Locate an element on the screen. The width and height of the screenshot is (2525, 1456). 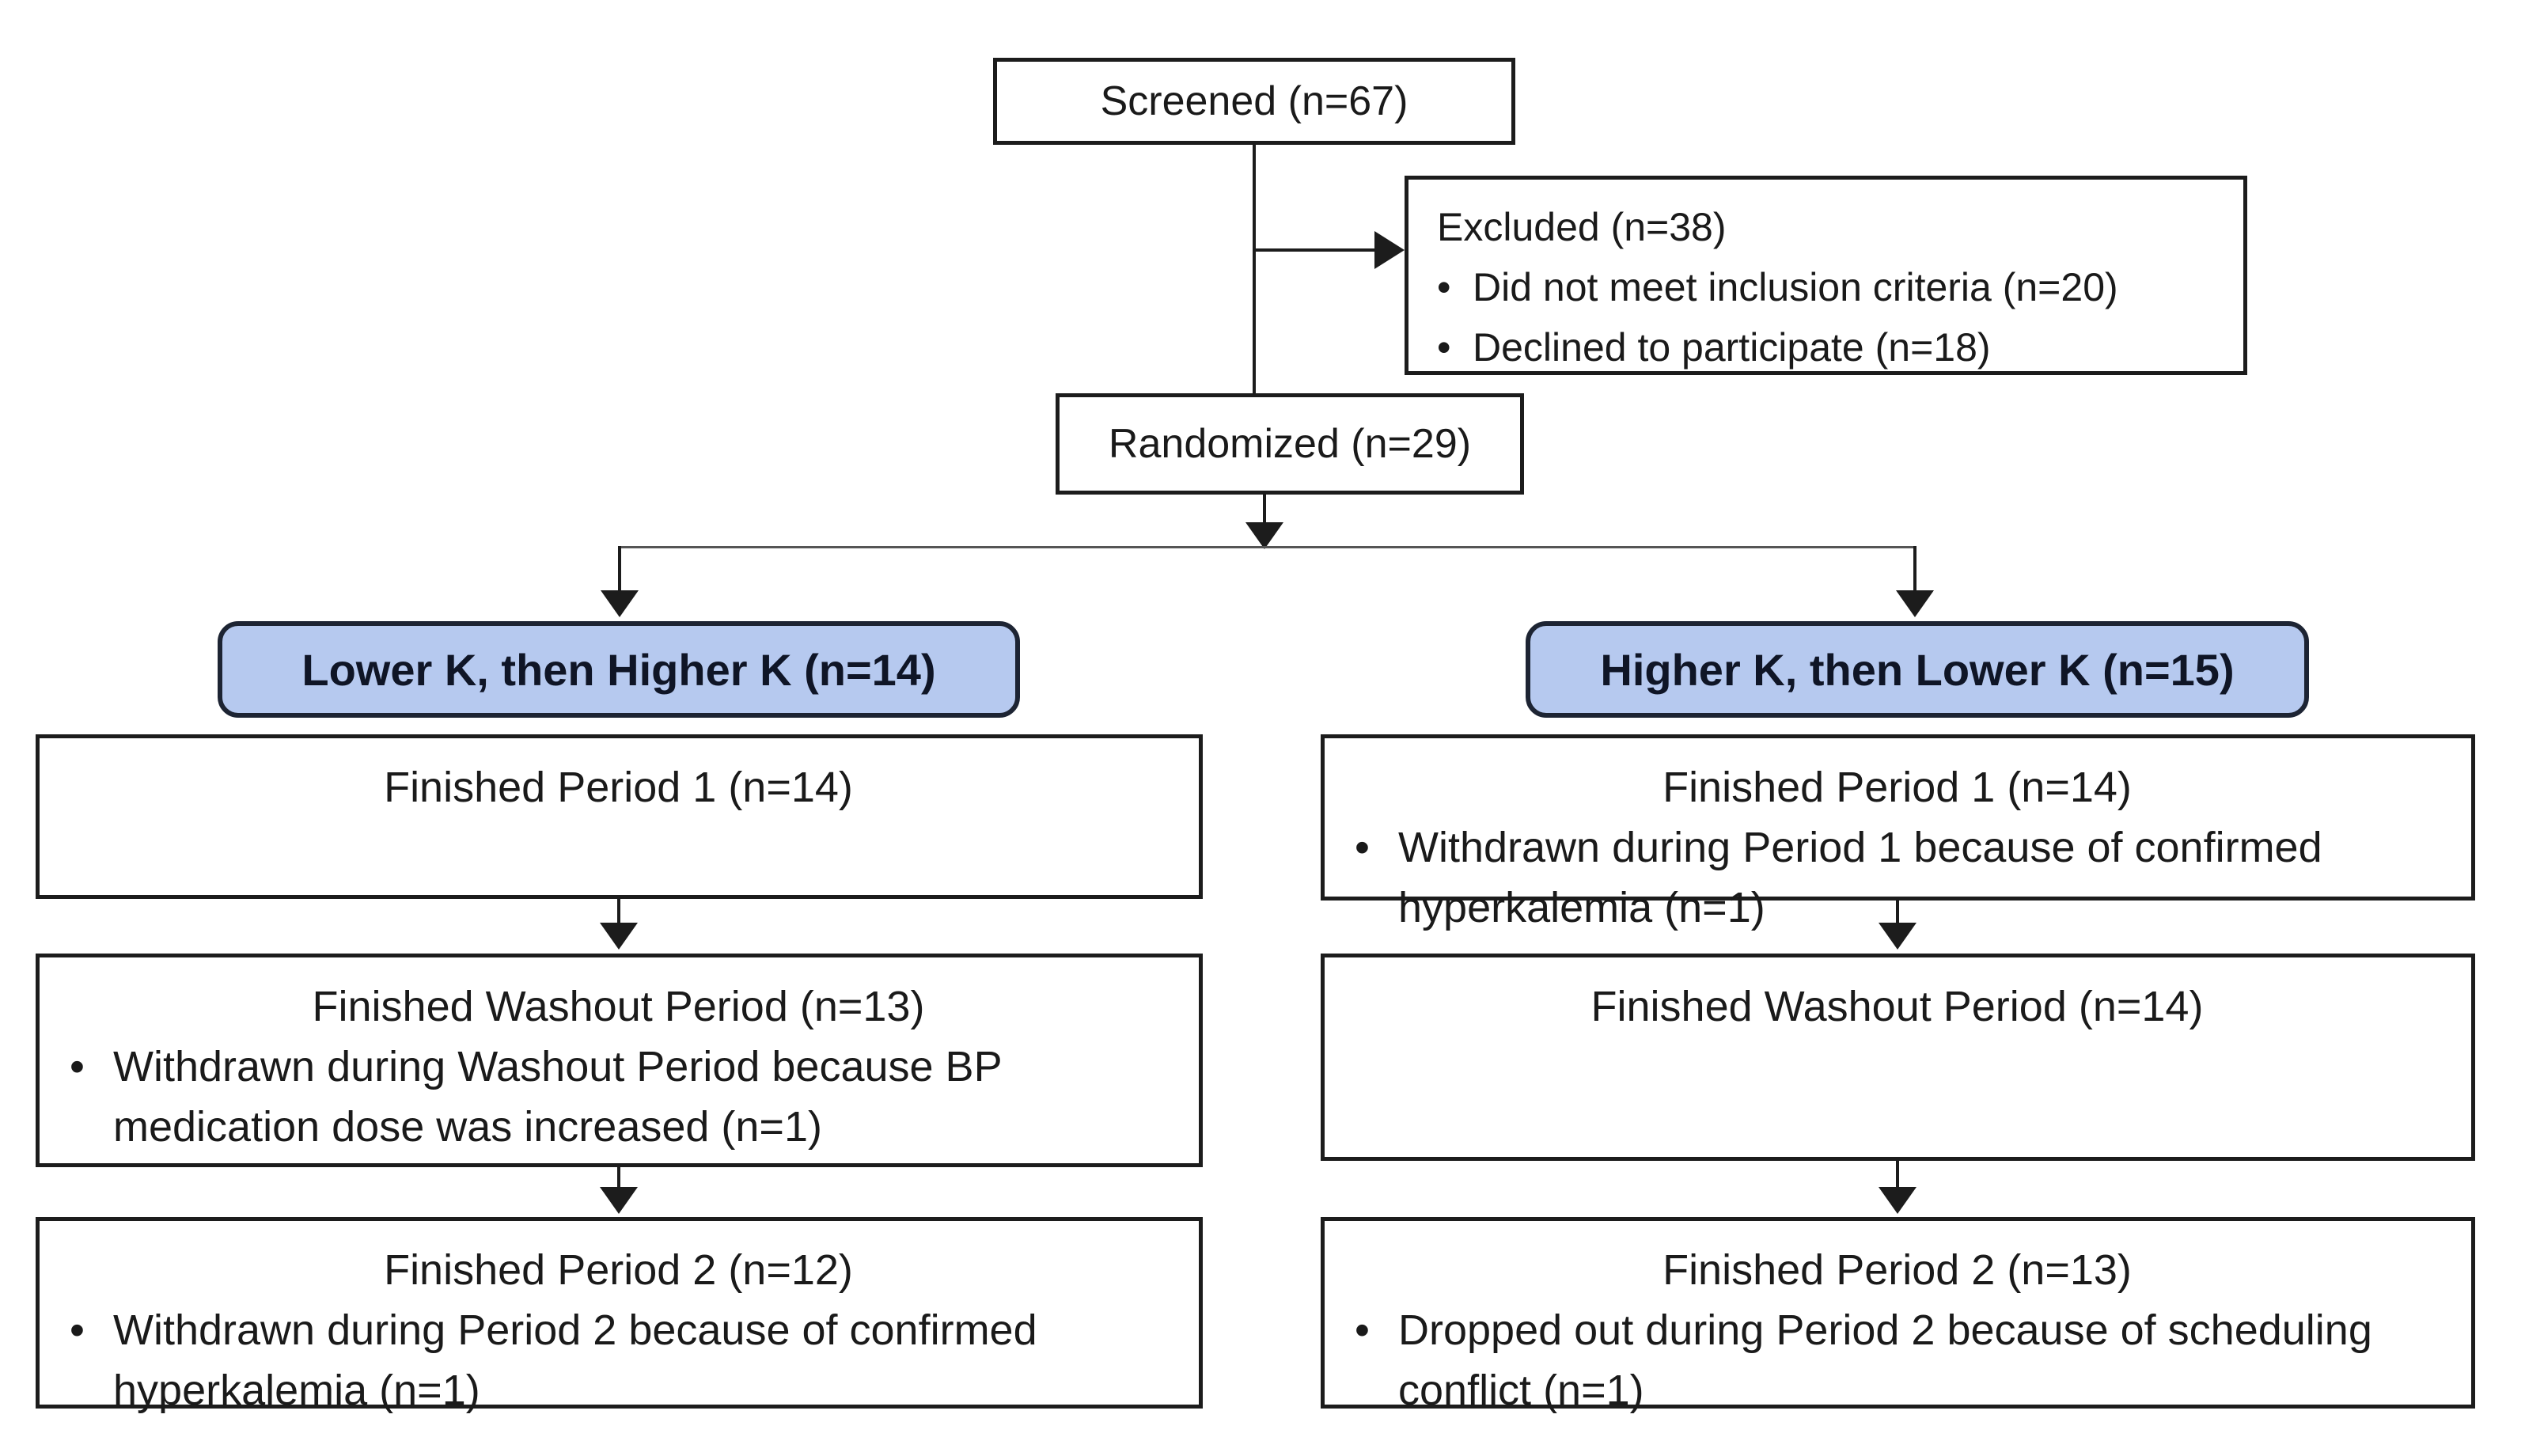
left-period1-box: Finished Period 1 (n=14) is located at coordinates (619, 816).